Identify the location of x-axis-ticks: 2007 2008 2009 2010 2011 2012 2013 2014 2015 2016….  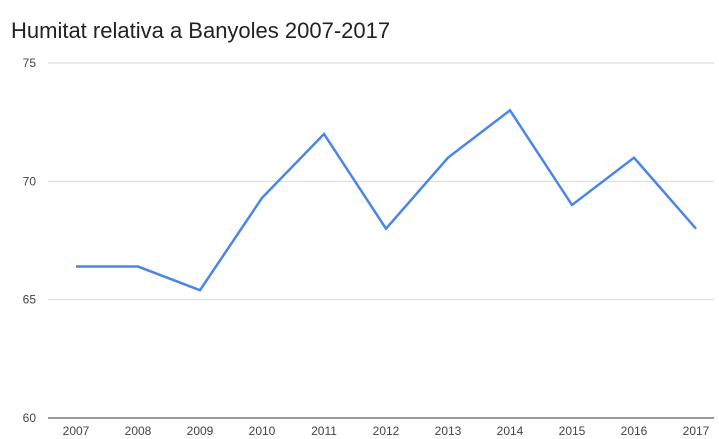
(386, 431).